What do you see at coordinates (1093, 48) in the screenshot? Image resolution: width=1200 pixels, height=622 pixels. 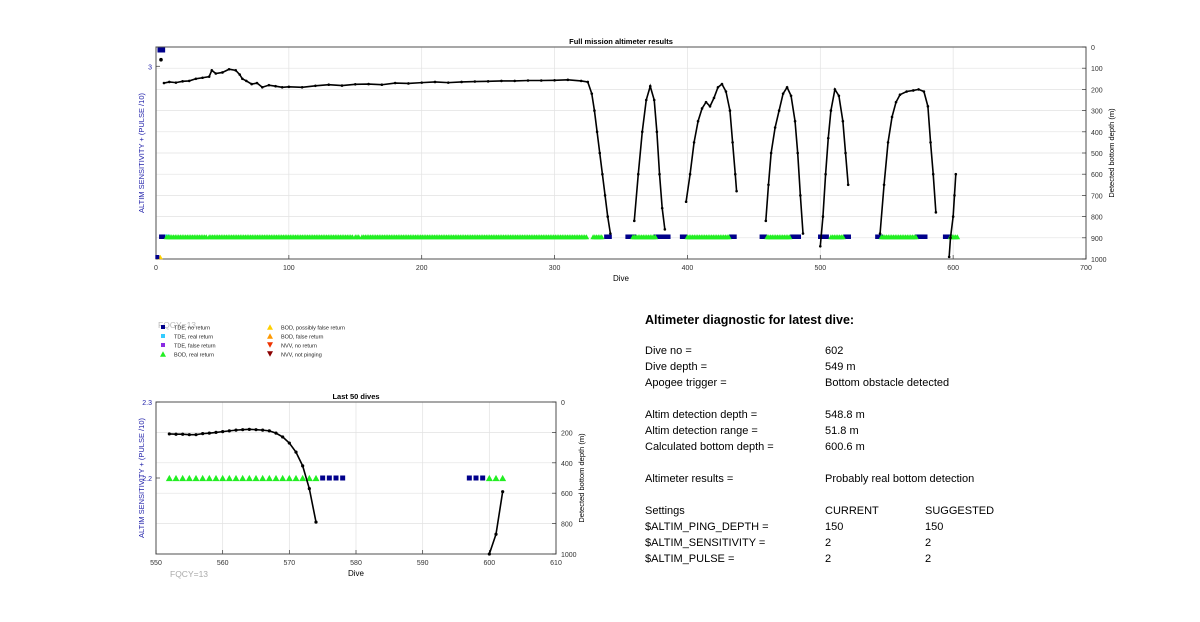 I see `full-right-y-tick-label: 0` at bounding box center [1093, 48].